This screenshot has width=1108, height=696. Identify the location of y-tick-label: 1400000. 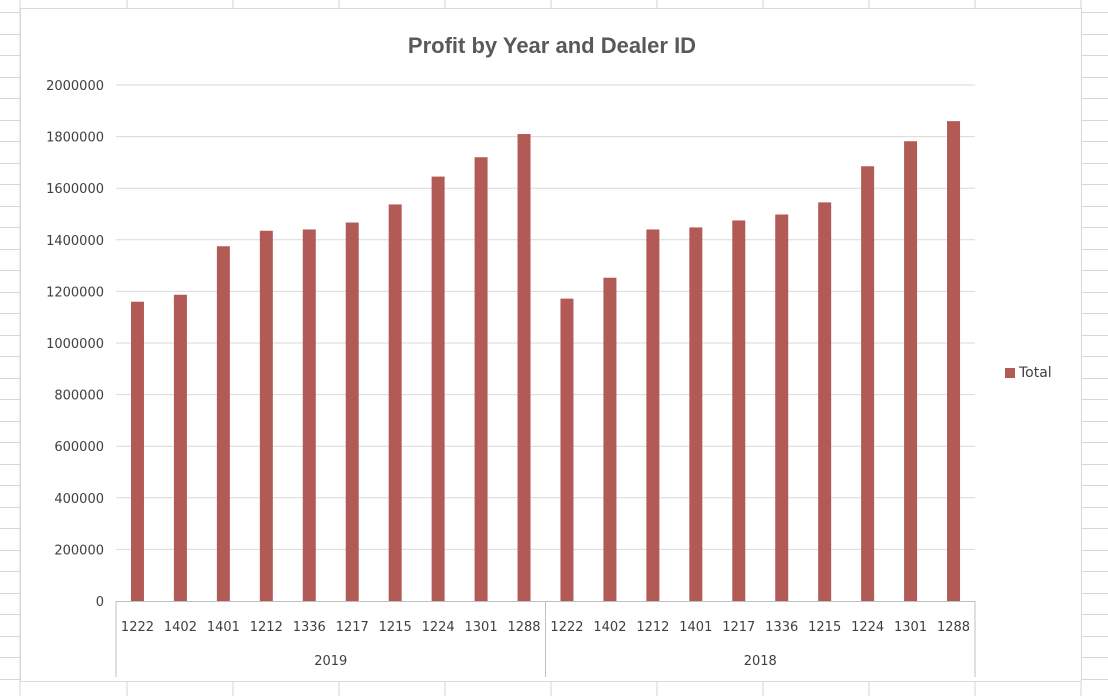
(75, 241).